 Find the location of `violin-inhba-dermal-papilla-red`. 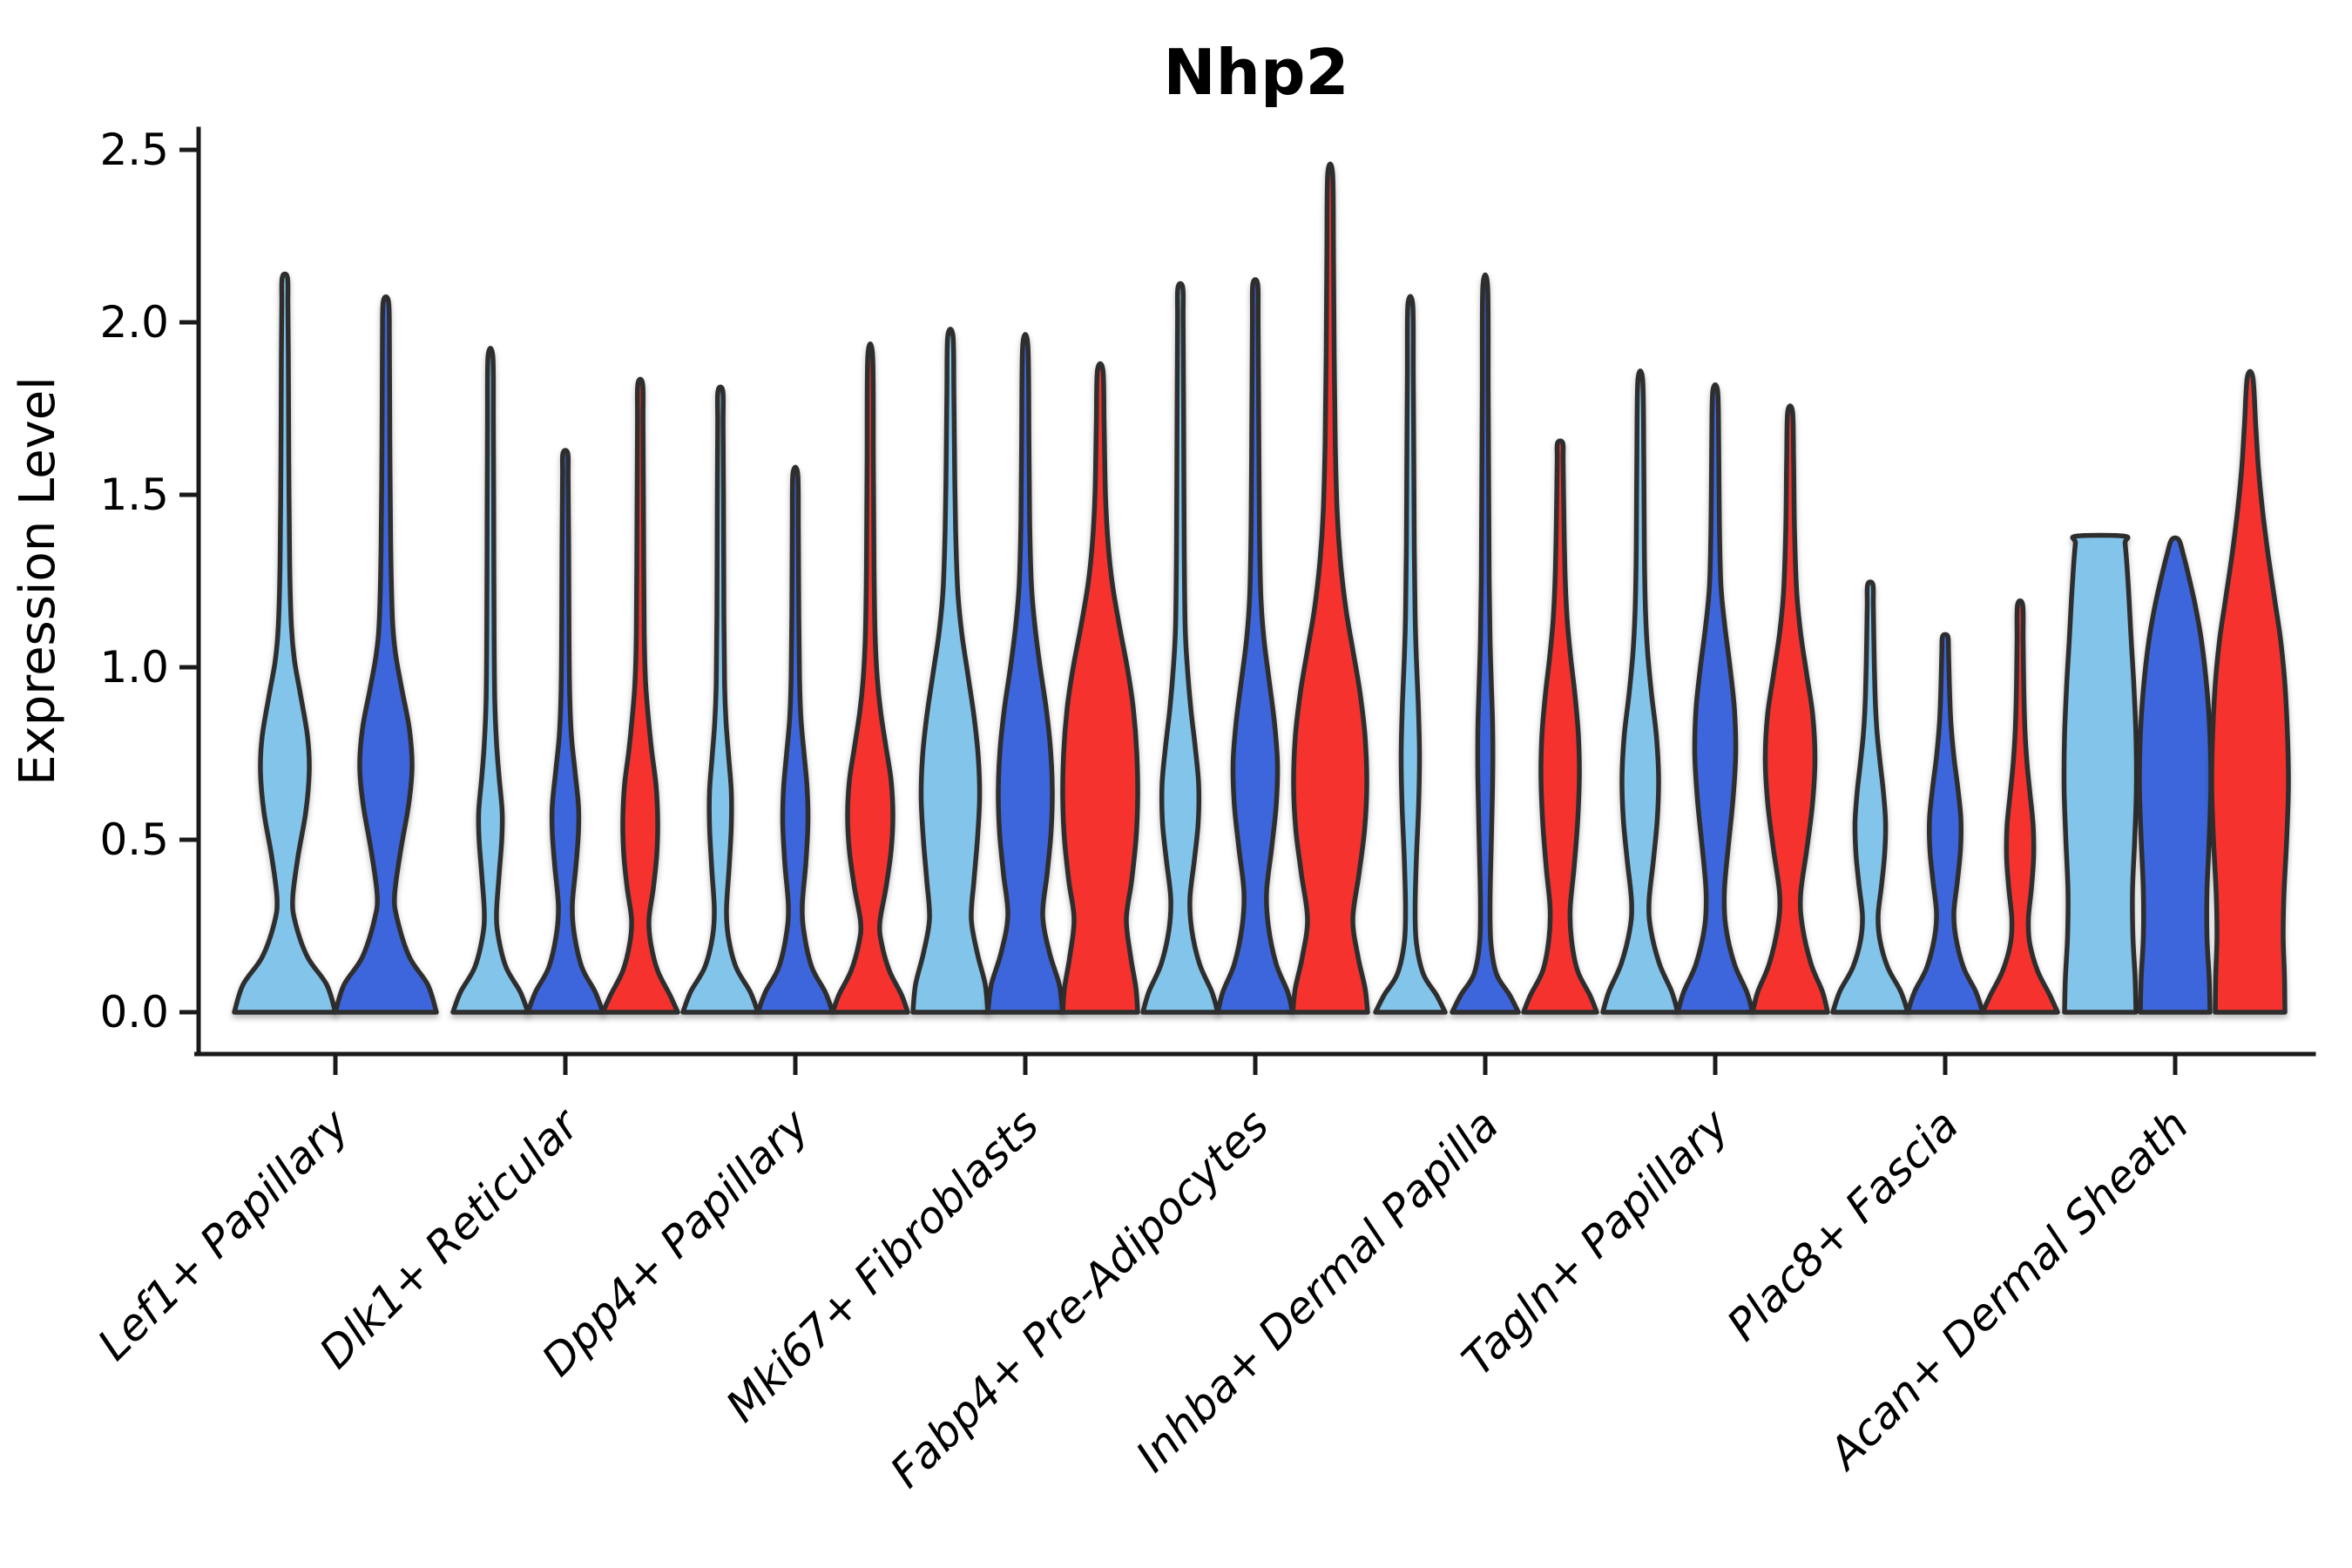

violin-inhba-dermal-papilla-red is located at coordinates (1560, 726).